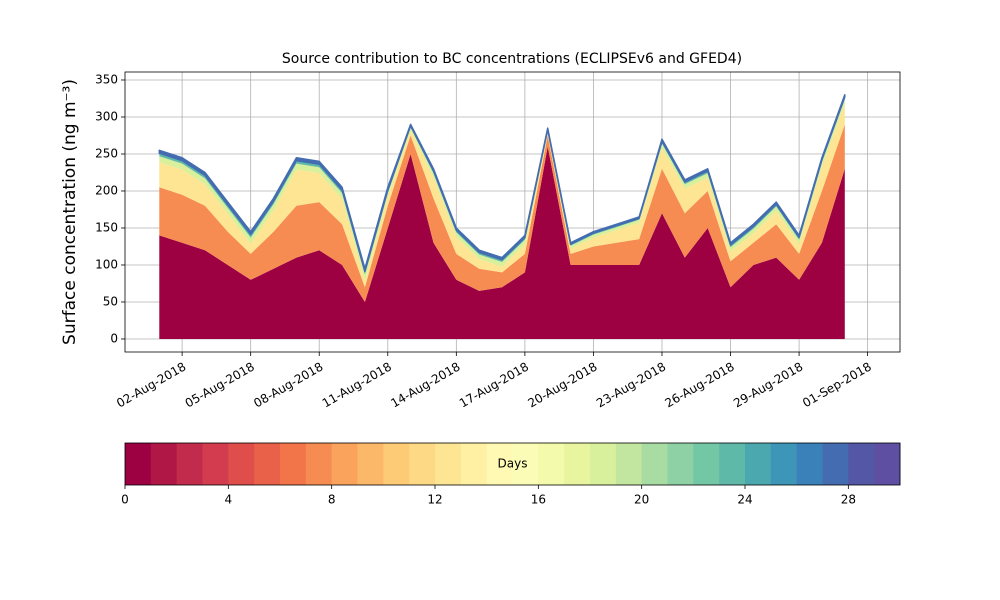 This screenshot has width=1000, height=600. Describe the element at coordinates (110, 301) in the screenshot. I see `y-tick-label: 50` at that location.